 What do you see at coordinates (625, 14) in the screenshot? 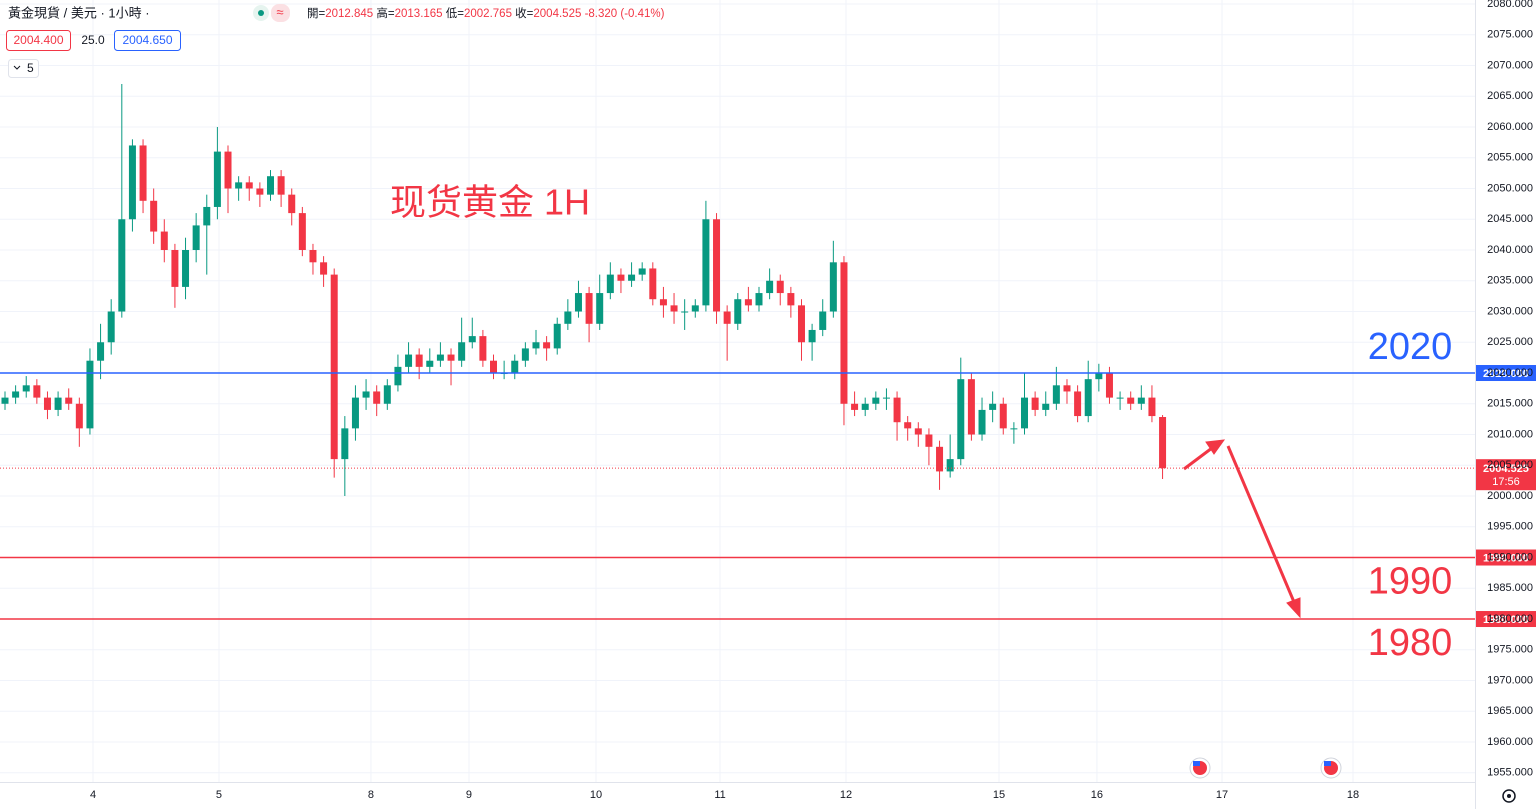
I see `change: -8.320 (-0.41%)` at bounding box center [625, 14].